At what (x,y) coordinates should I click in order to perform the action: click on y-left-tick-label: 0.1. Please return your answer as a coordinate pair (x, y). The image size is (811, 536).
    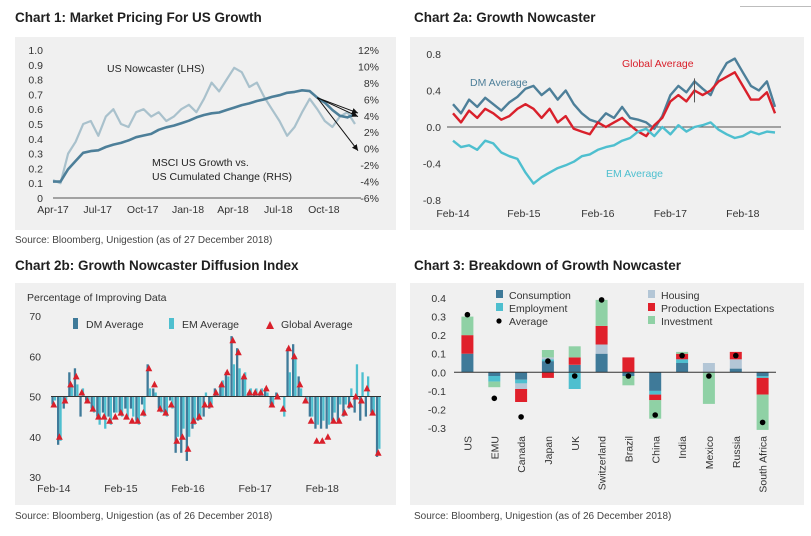
    Looking at the image, I should click on (35, 184).